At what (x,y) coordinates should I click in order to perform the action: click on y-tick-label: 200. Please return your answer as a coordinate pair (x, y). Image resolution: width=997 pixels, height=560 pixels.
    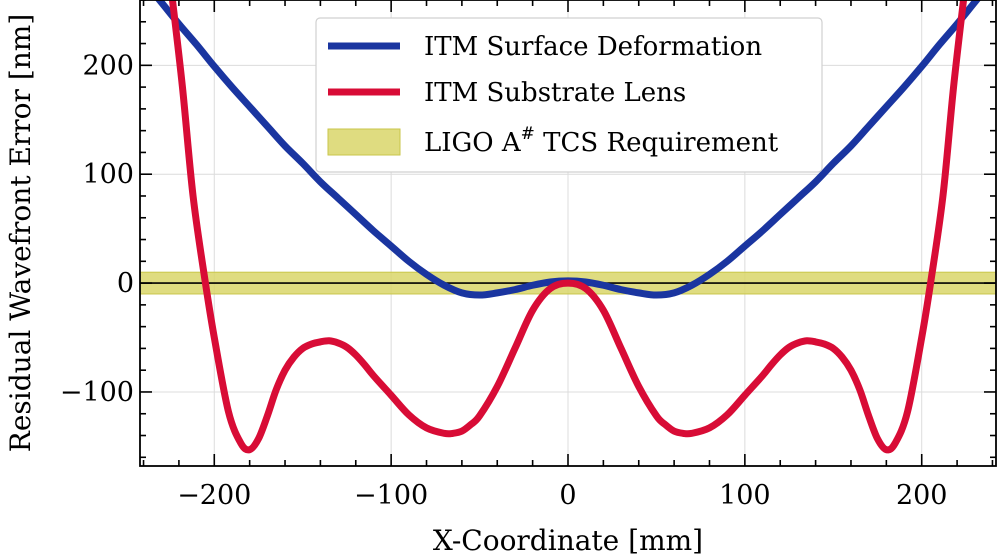
    Looking at the image, I should click on (108, 65).